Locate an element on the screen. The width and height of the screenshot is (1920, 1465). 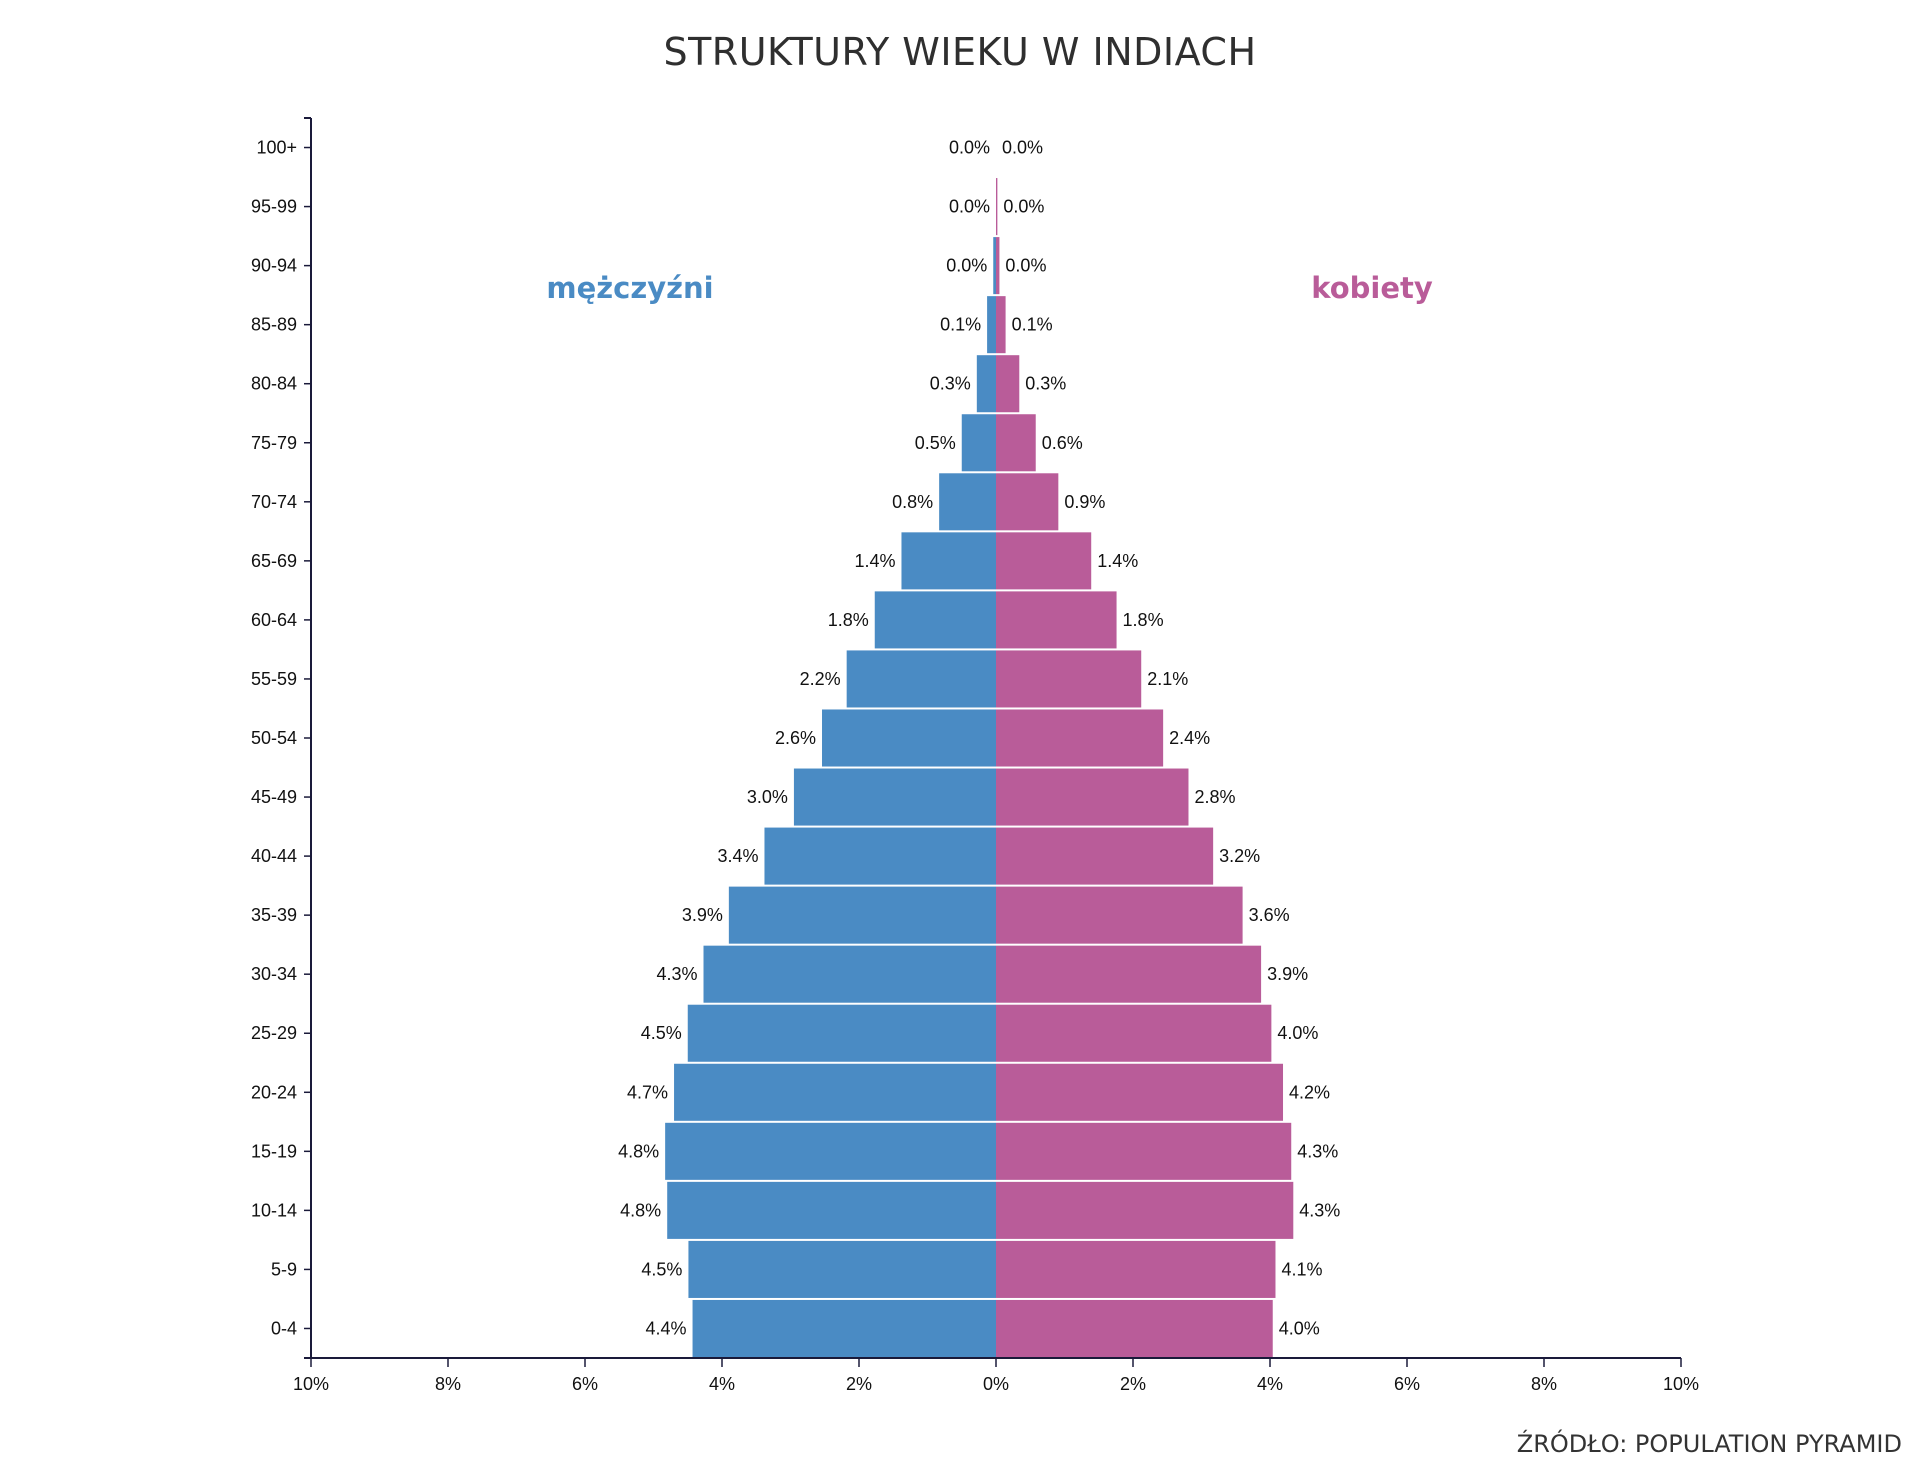
age-label-55-59: 55-59 is located at coordinates (274, 679).